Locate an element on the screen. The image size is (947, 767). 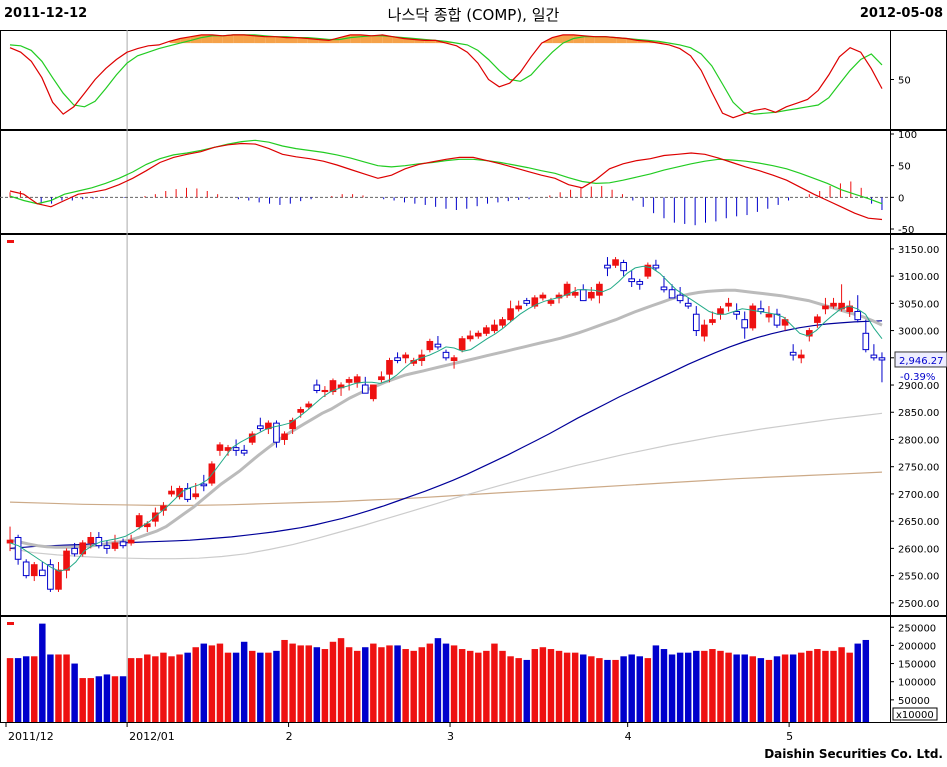
macd-signal-line is located at coordinates (446, 172).